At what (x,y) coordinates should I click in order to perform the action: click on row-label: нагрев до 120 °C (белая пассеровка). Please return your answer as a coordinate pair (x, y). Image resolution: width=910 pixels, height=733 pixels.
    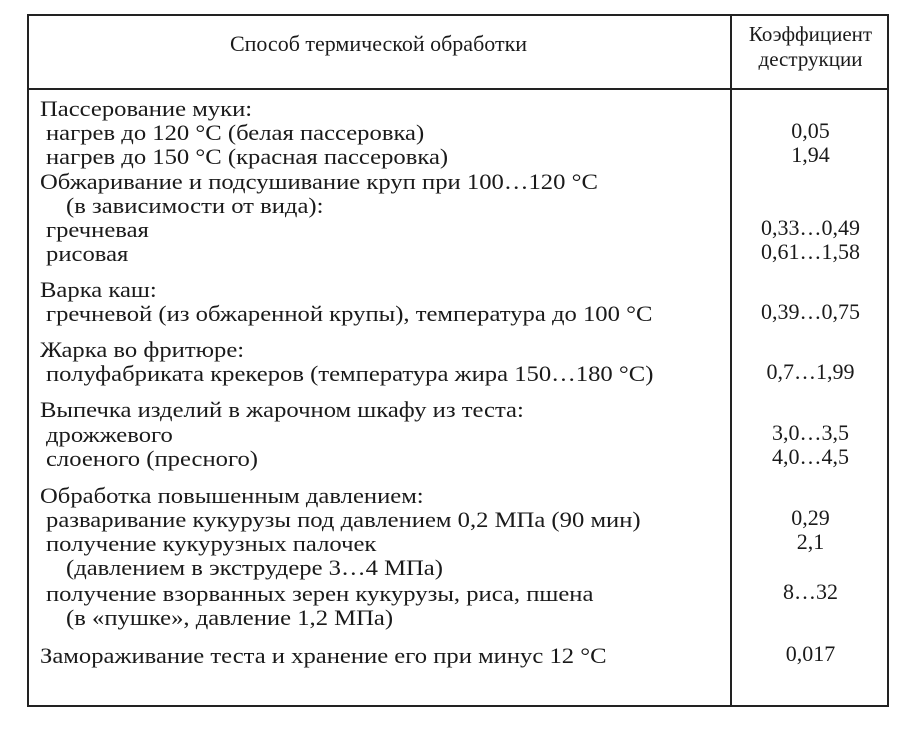
    Looking at the image, I should click on (235, 132).